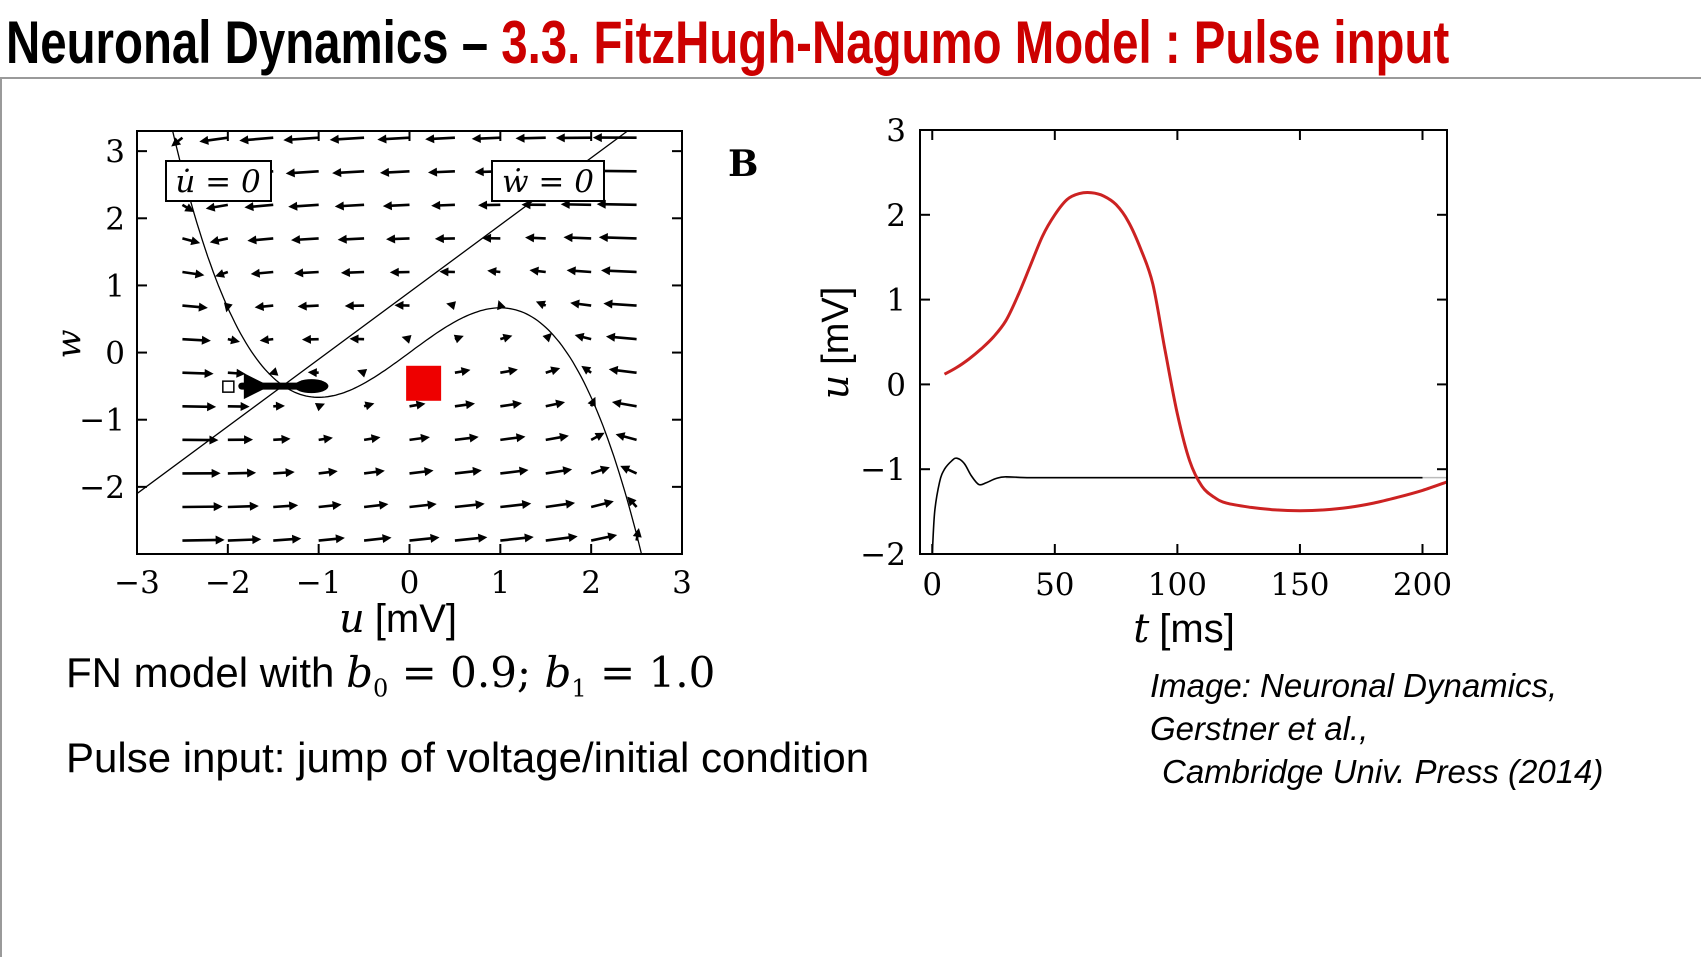  Describe the element at coordinates (102, 421) in the screenshot. I see `phase-ytick-label: −1` at that location.